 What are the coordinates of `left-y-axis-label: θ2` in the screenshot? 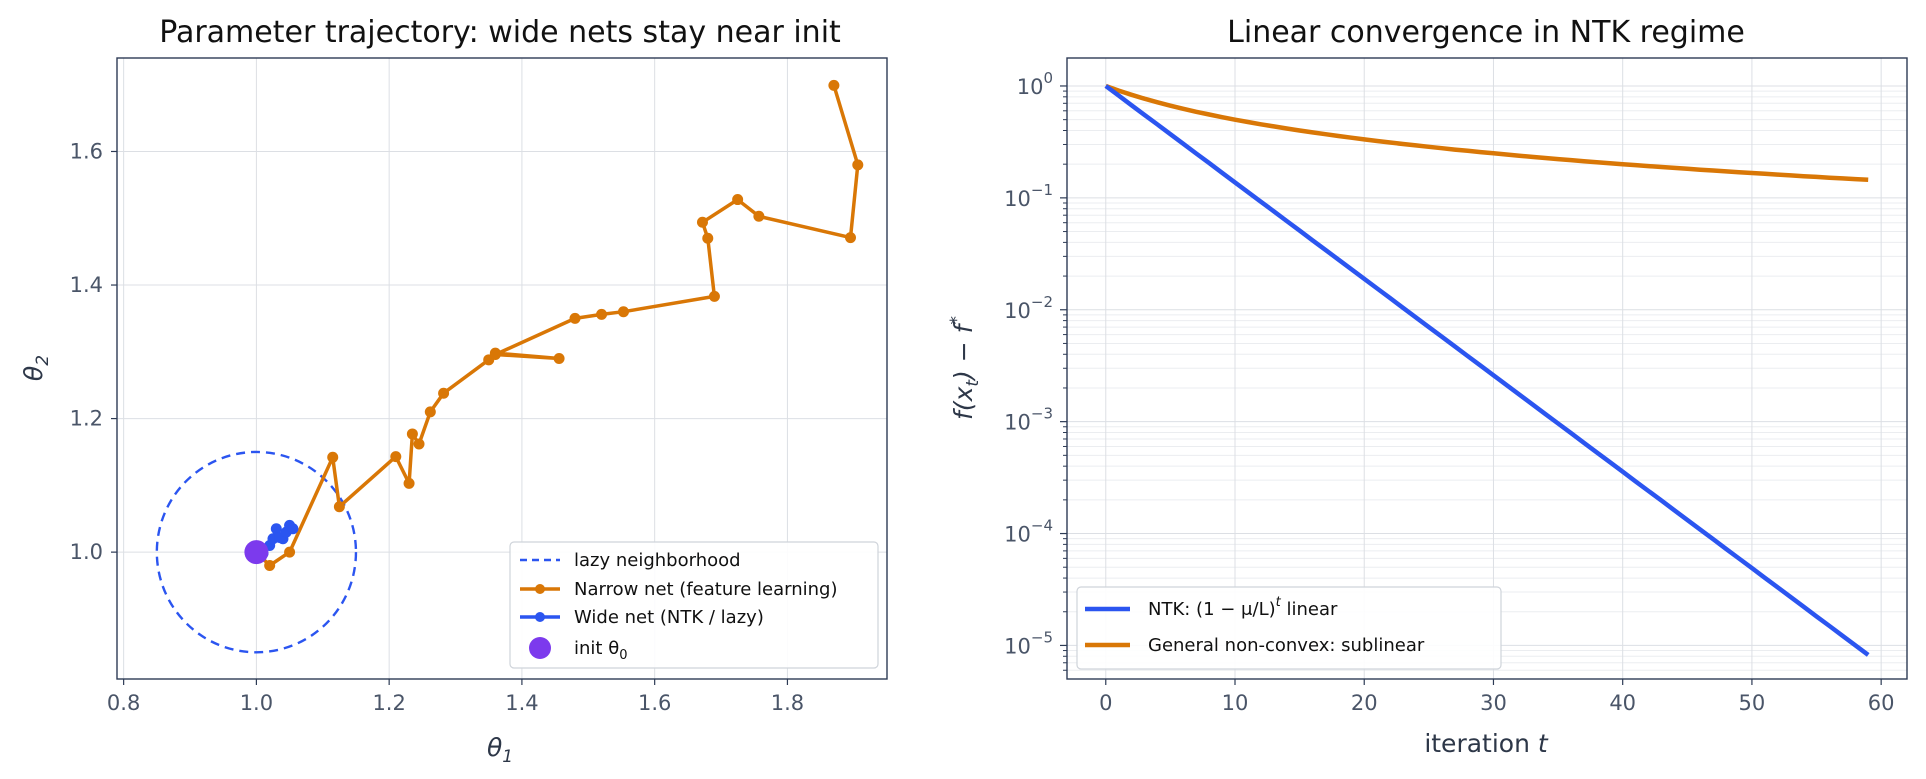 It's located at (36, 368).